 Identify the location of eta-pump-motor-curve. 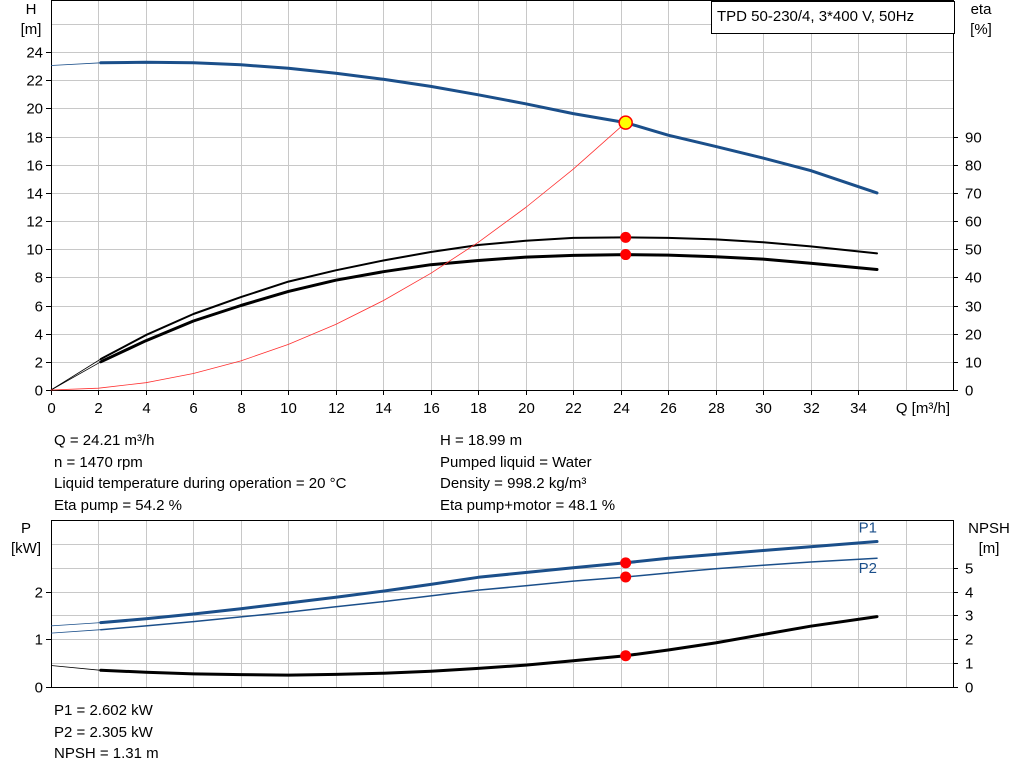
(489, 308).